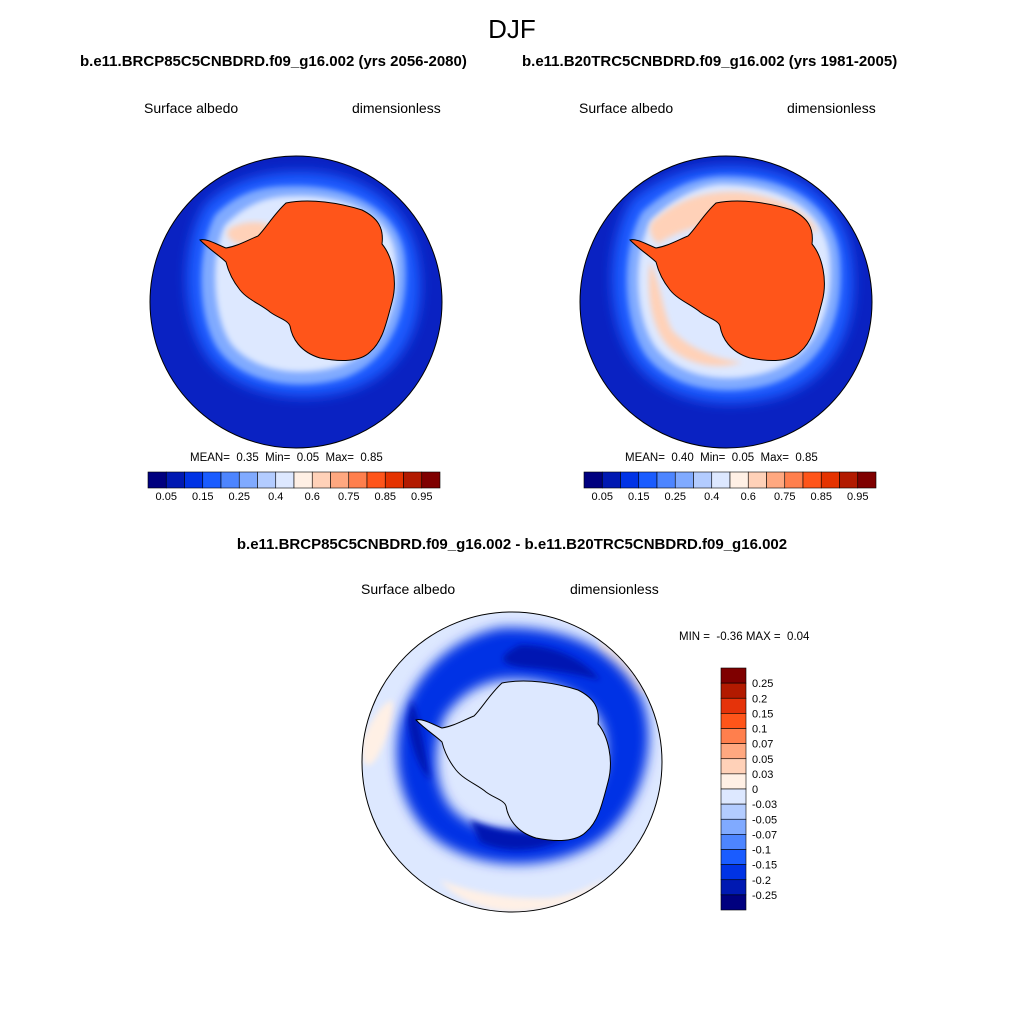 This screenshot has height=1024, width=1024. Describe the element at coordinates (762, 714) in the screenshot. I see `diff-colorbar-label: 0.15` at that location.